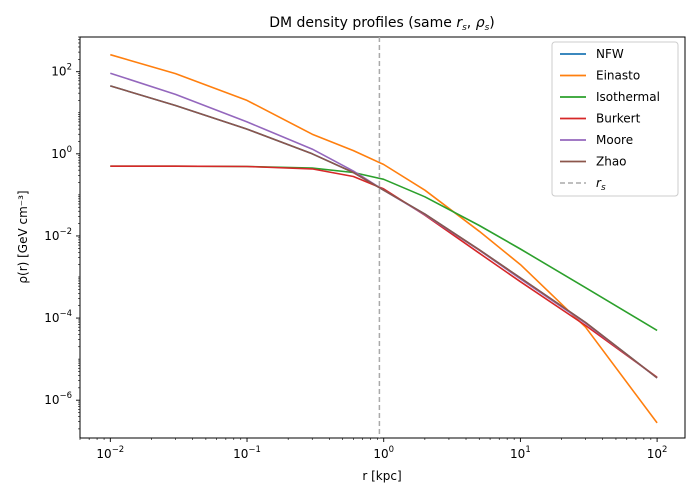 Image resolution: width=700 pixels, height=500 pixels. I want to click on legend: NFW Einasto Isothermal Burkert Moore Zhao rs, so click(615, 119).